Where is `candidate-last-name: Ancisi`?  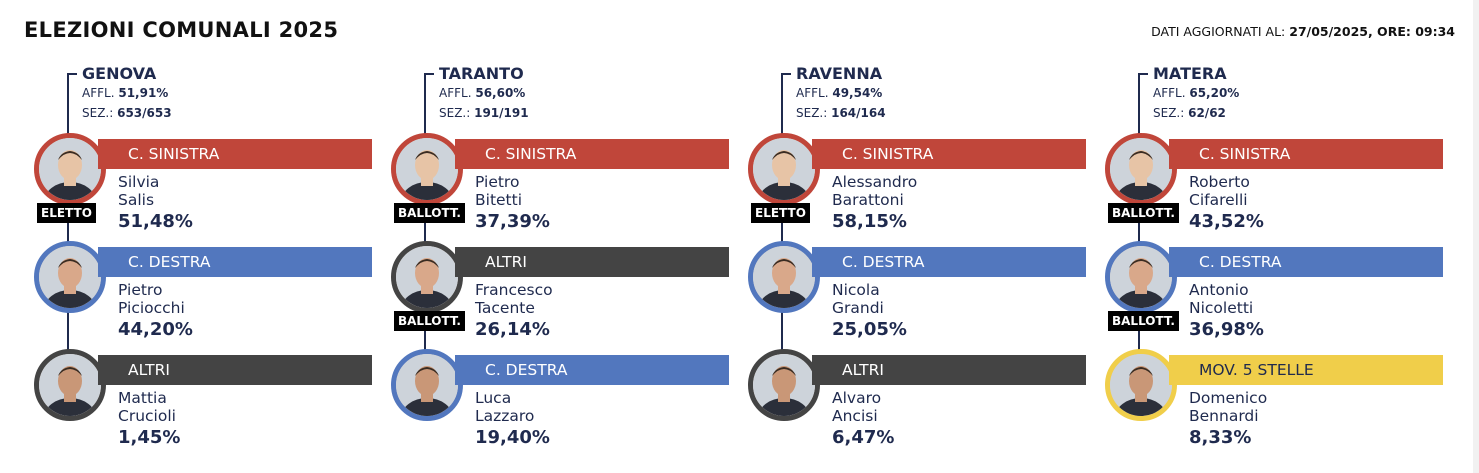
candidate-last-name: Ancisi is located at coordinates (855, 416).